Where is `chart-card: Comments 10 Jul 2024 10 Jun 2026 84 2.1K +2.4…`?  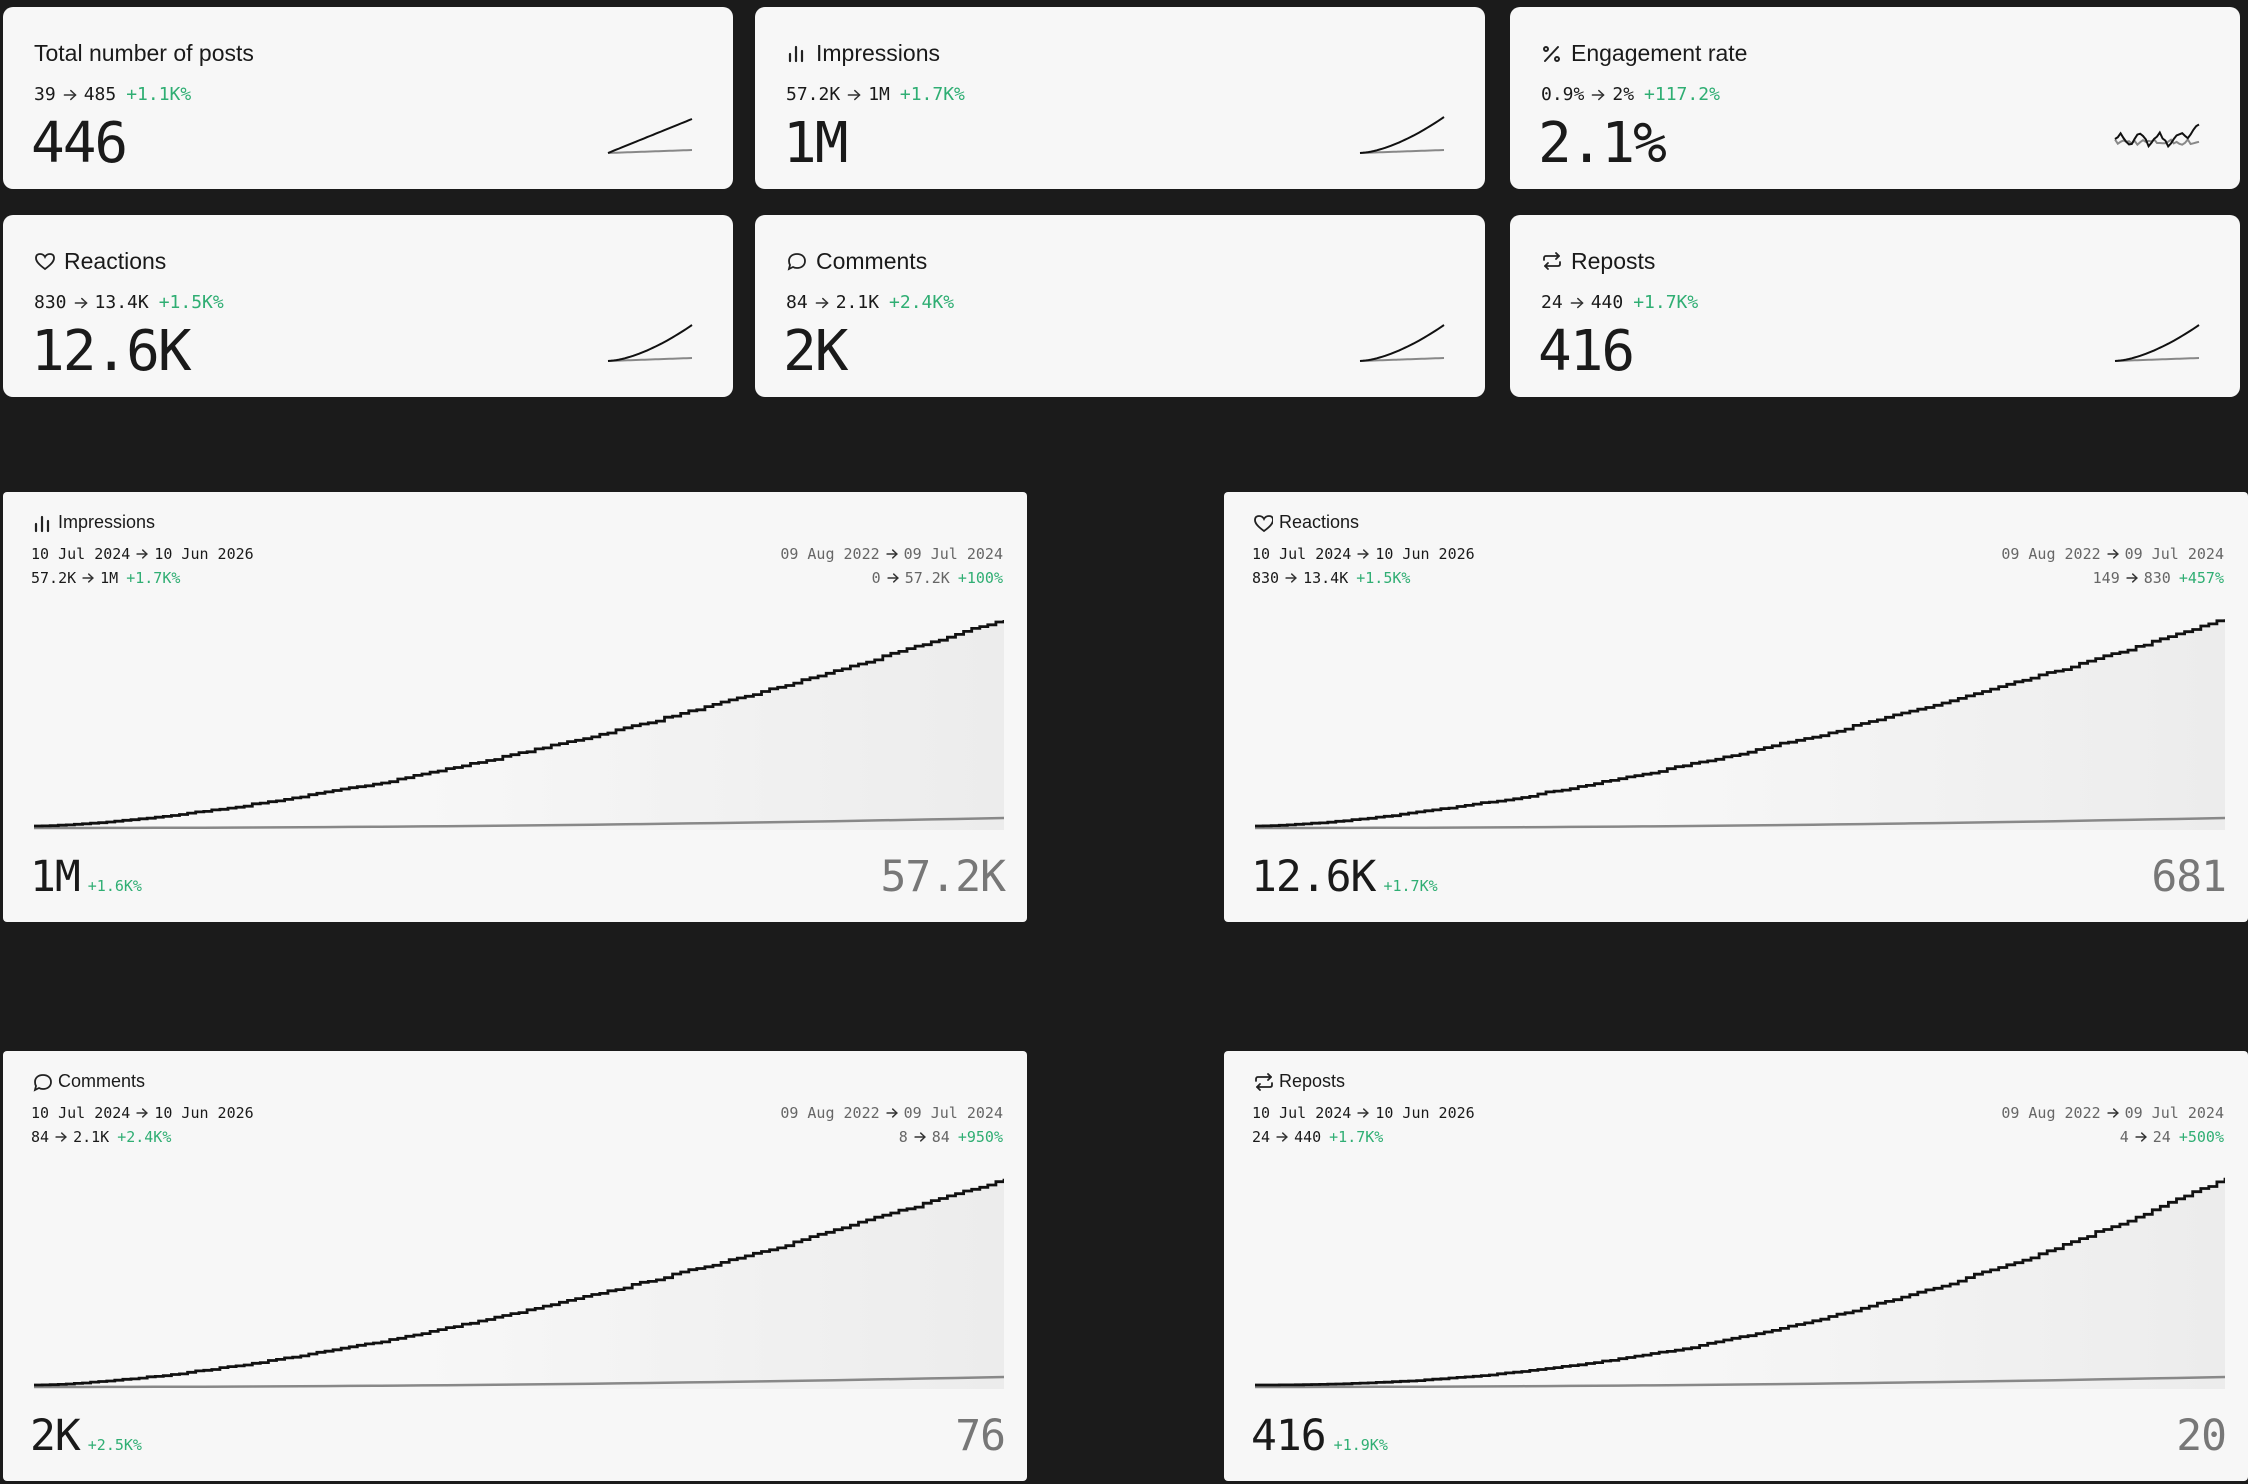
chart-card: Comments 10 Jul 2024 10 Jun 2026 84 2.1K +2.4… is located at coordinates (515, 1266).